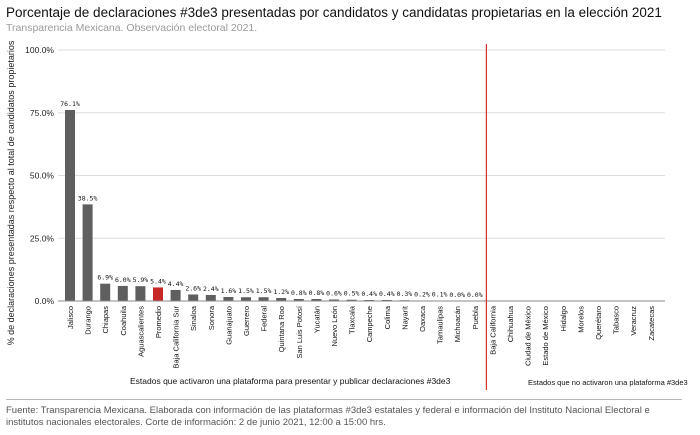 The width and height of the screenshot is (700, 435). I want to click on data-label: 0.2%, so click(422, 294).